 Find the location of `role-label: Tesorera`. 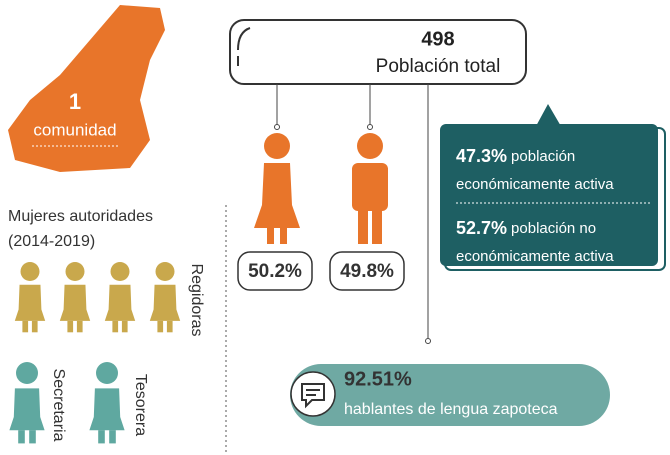

role-label: Tesorera is located at coordinates (140, 405).